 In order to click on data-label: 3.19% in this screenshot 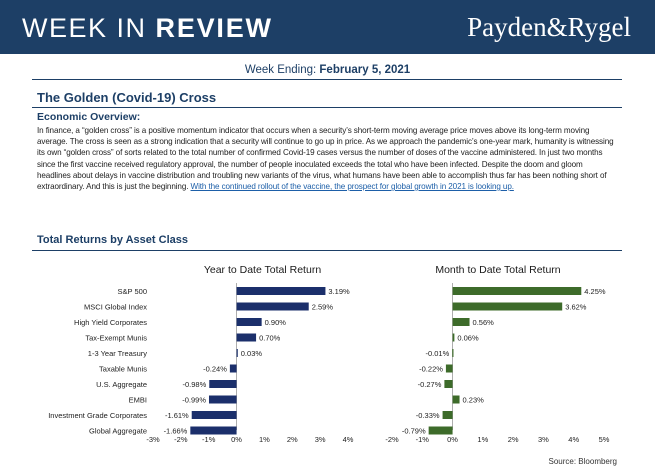, I will do `click(339, 291)`.